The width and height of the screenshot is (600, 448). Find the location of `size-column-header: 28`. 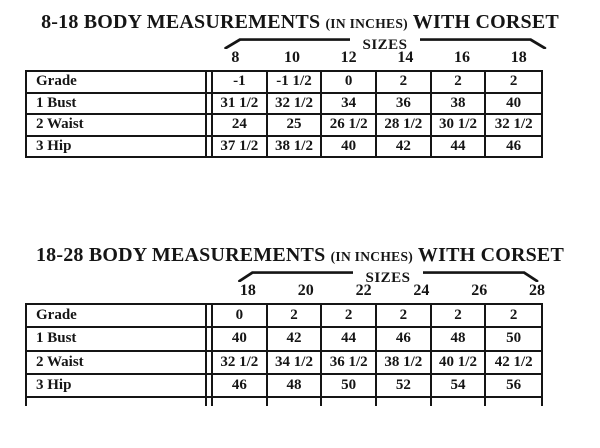

size-column-header: 28 is located at coordinates (537, 290).